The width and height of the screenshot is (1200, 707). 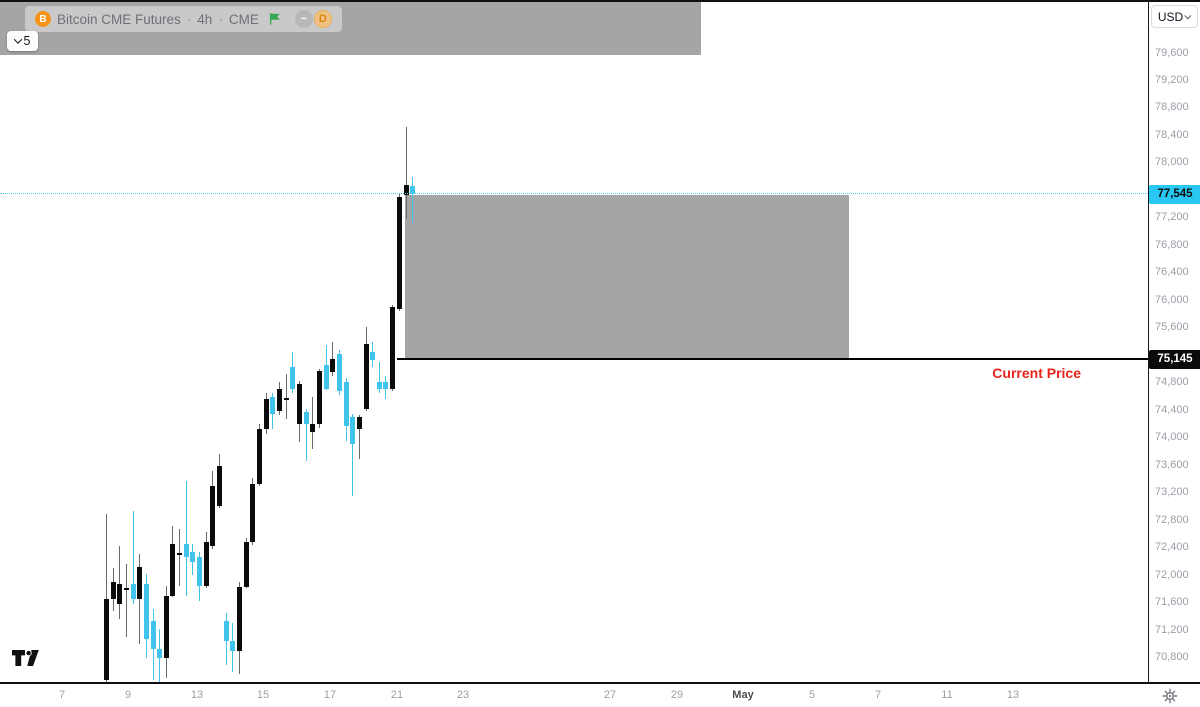 What do you see at coordinates (303, 19) in the screenshot?
I see `hide-indicator-button: −` at bounding box center [303, 19].